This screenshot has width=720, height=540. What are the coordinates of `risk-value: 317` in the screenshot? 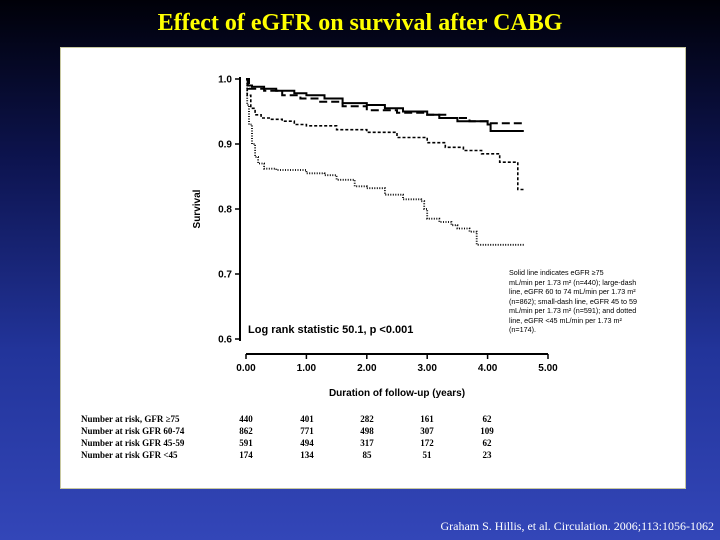 It's located at (367, 443).